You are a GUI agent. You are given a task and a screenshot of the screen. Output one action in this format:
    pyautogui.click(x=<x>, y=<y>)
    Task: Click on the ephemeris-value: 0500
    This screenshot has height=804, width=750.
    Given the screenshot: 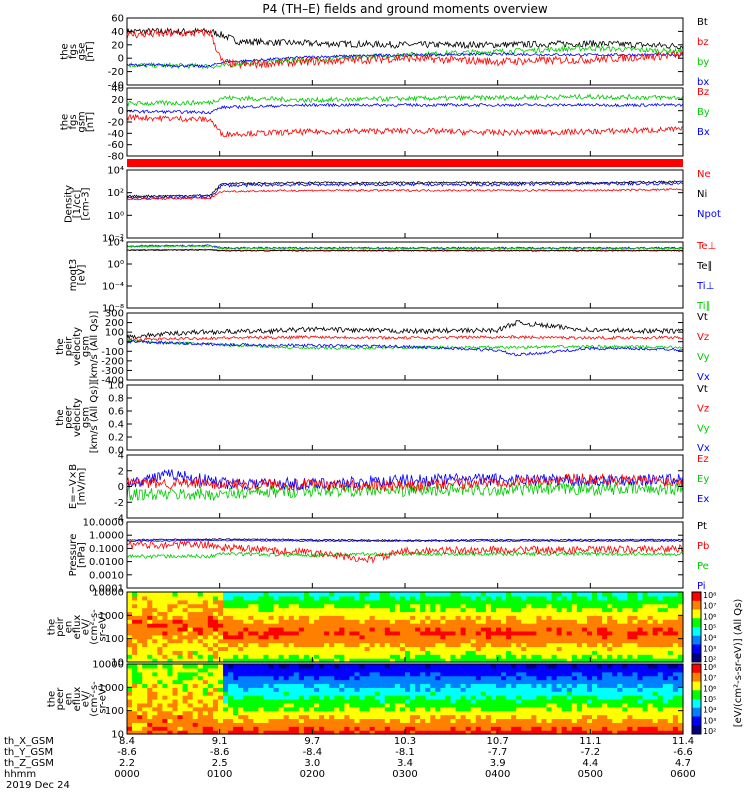 What is the action you would take?
    pyautogui.click(x=590, y=774)
    